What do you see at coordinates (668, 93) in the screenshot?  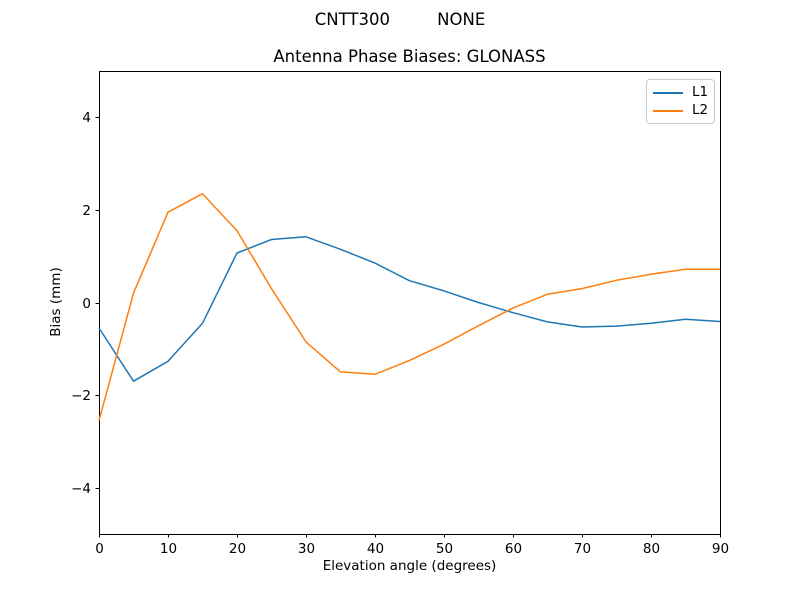 I see `l1-line-sample-icon` at bounding box center [668, 93].